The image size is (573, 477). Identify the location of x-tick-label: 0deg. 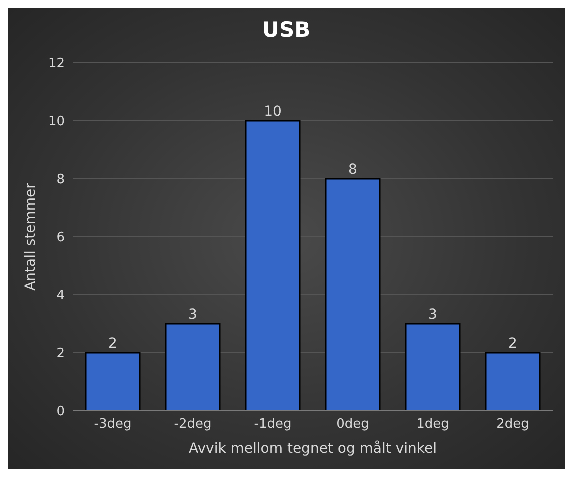
(353, 424).